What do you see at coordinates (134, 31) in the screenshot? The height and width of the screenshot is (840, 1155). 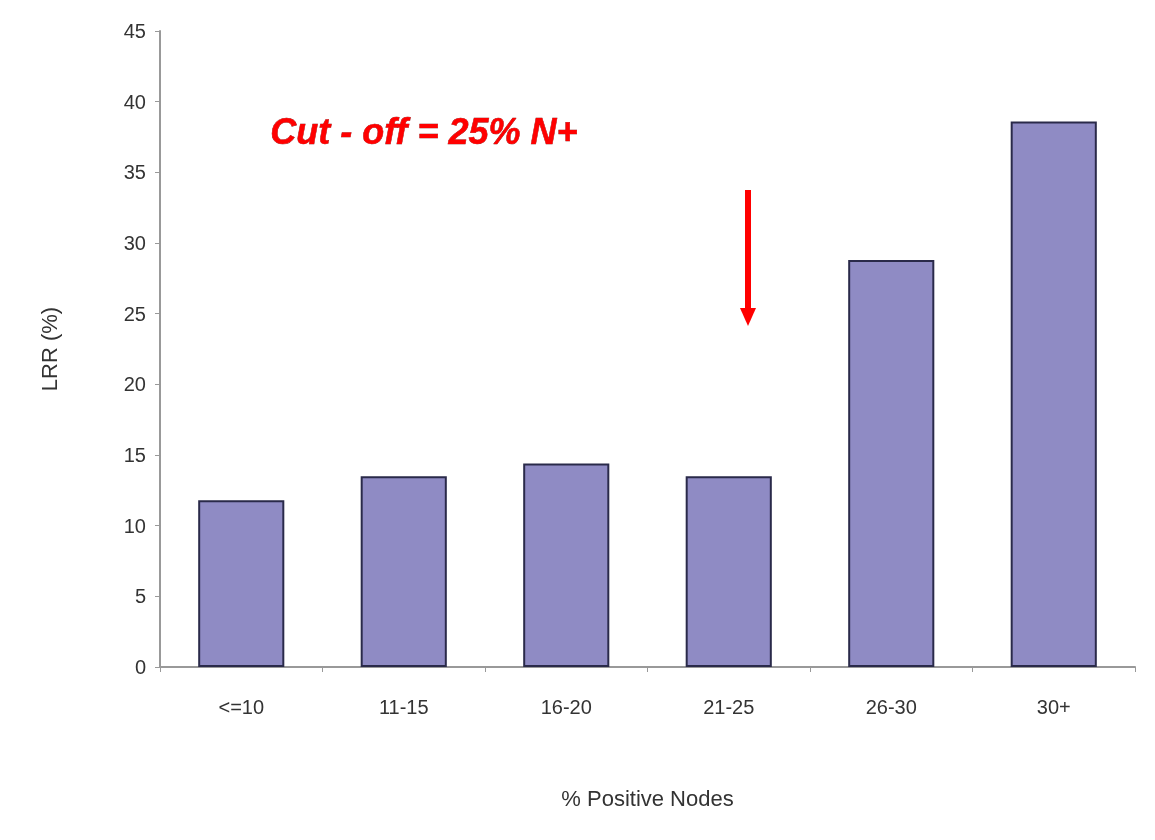 I see `y-tick-label: 45` at bounding box center [134, 31].